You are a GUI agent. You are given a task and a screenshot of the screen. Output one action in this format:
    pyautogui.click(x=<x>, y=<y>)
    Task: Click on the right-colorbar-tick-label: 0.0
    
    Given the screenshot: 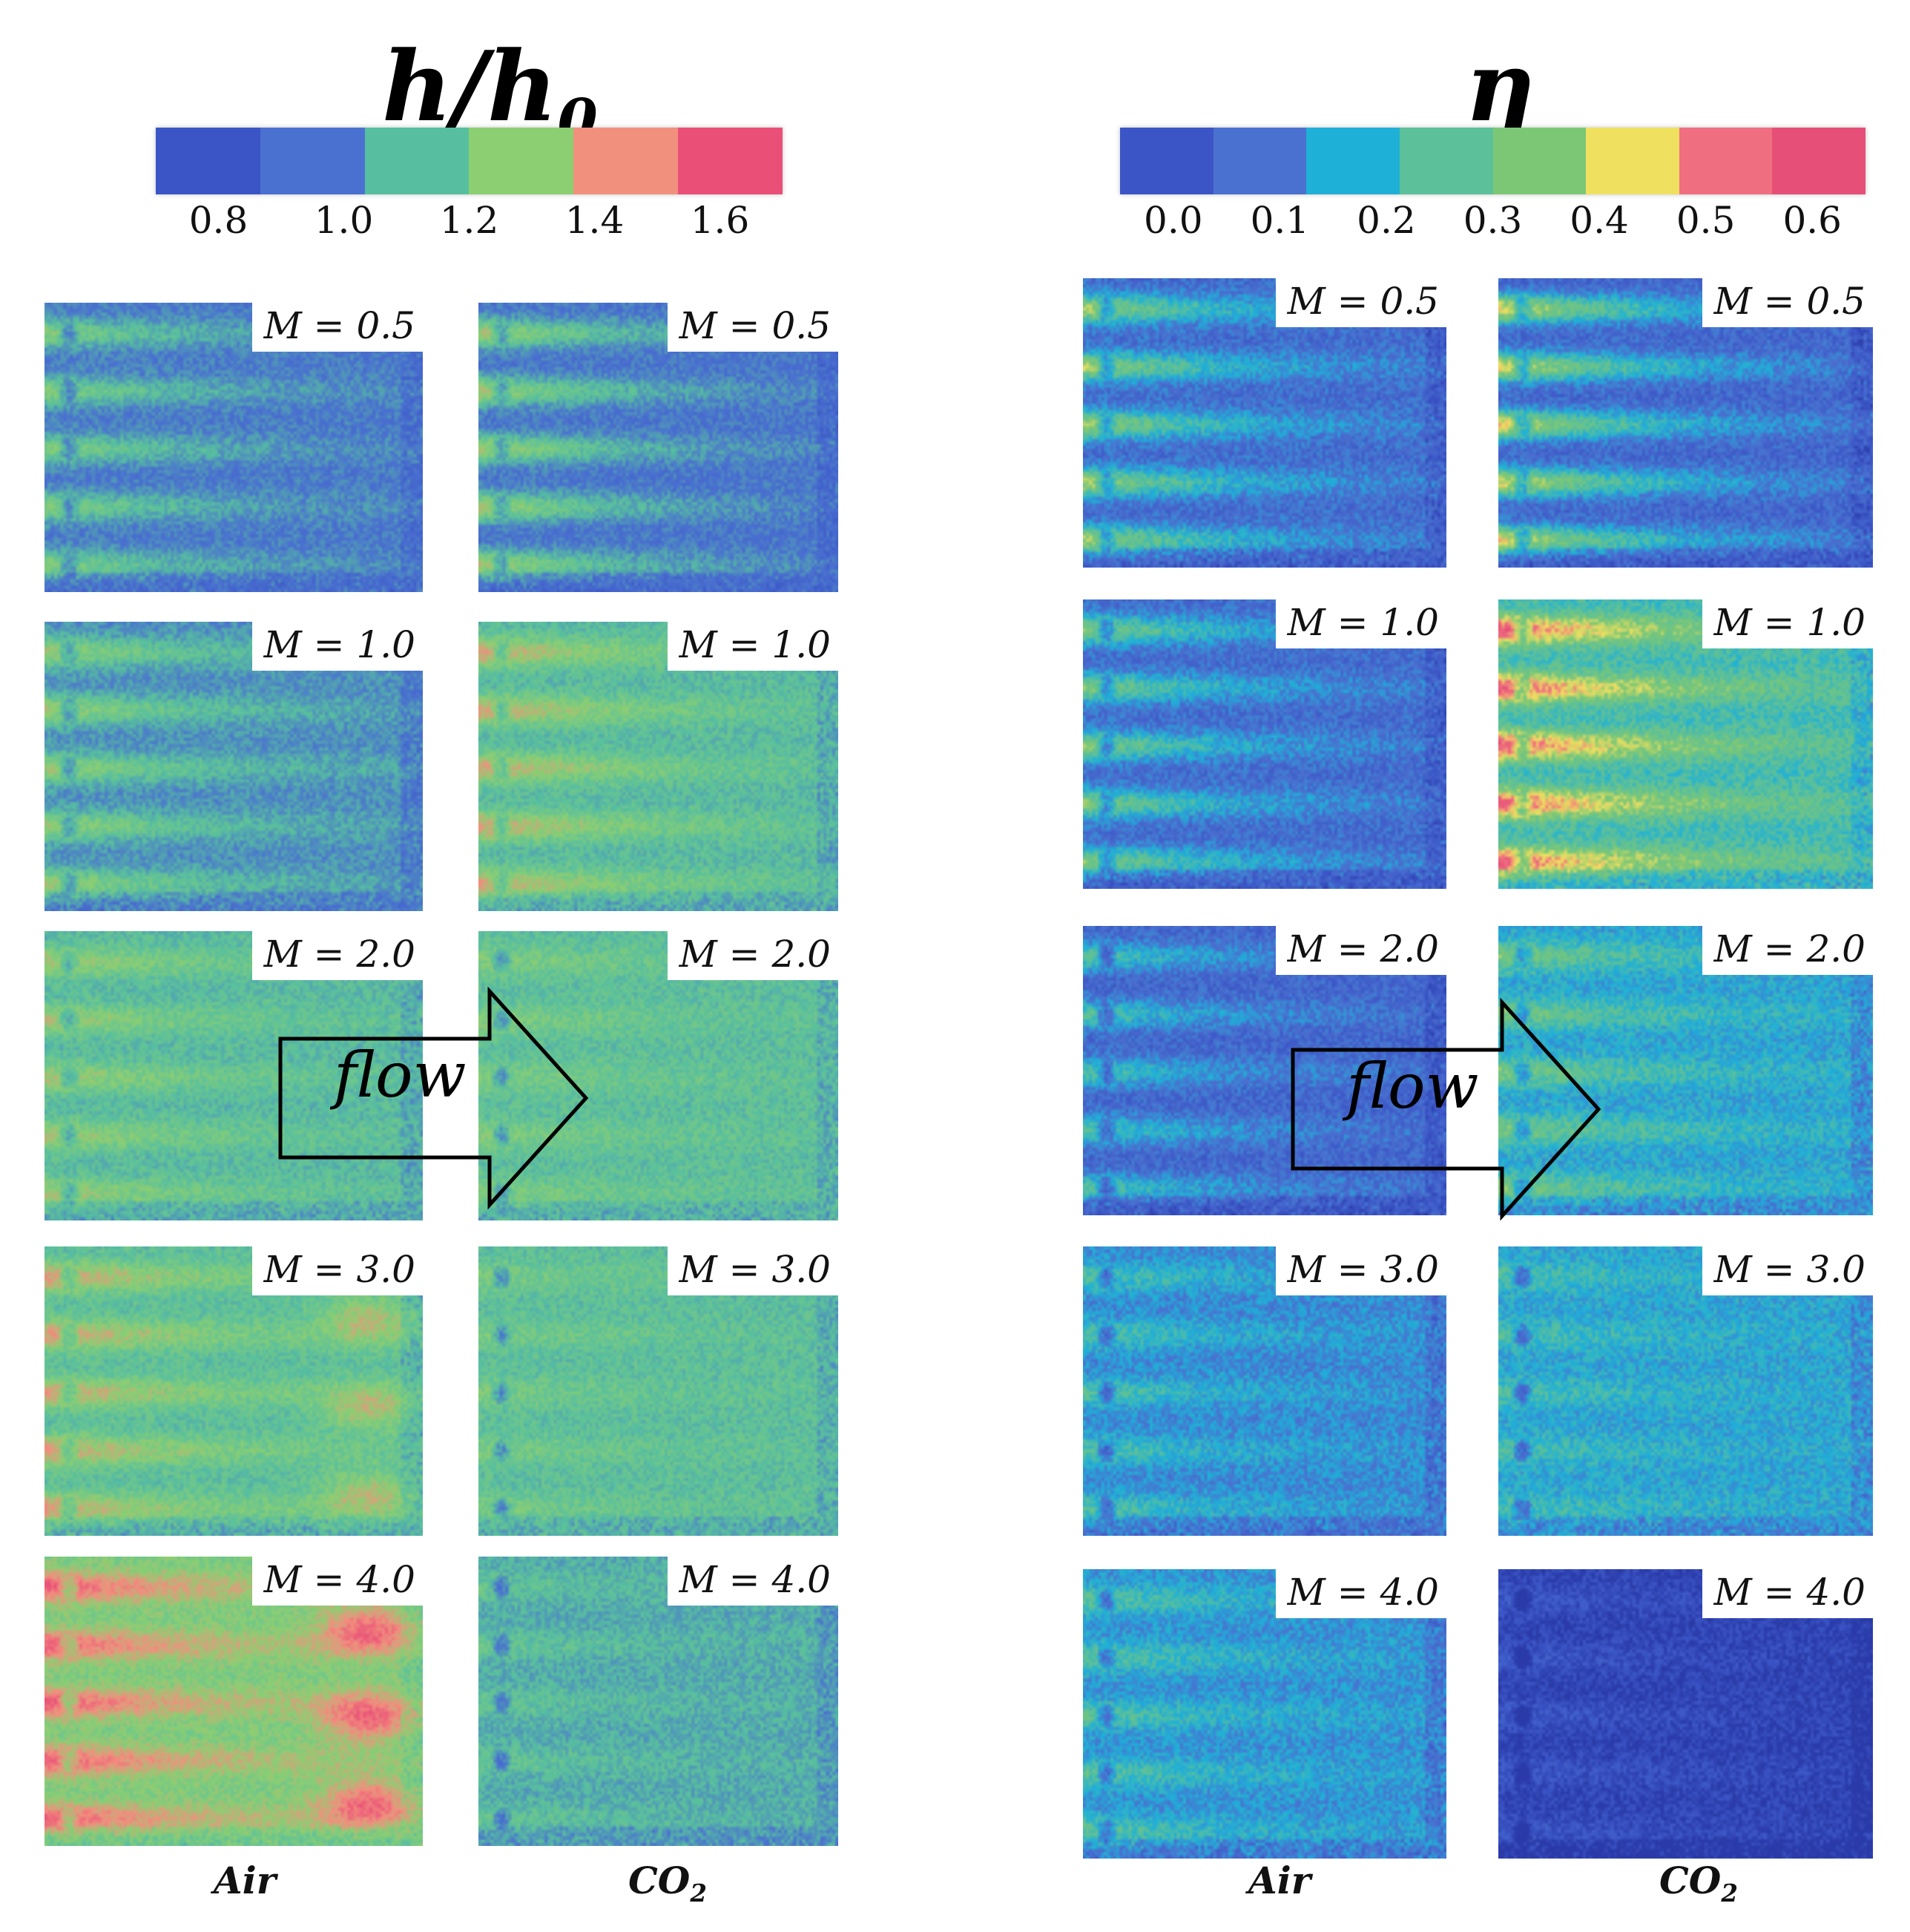 What is the action you would take?
    pyautogui.click(x=1173, y=221)
    